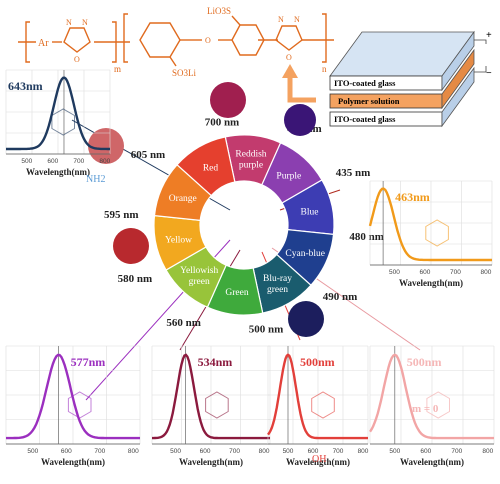 Image resolution: width=500 pixels, height=484 pixels. What do you see at coordinates (183, 199) in the screenshot?
I see `wheel-segment-label: Orange` at bounding box center [183, 199].